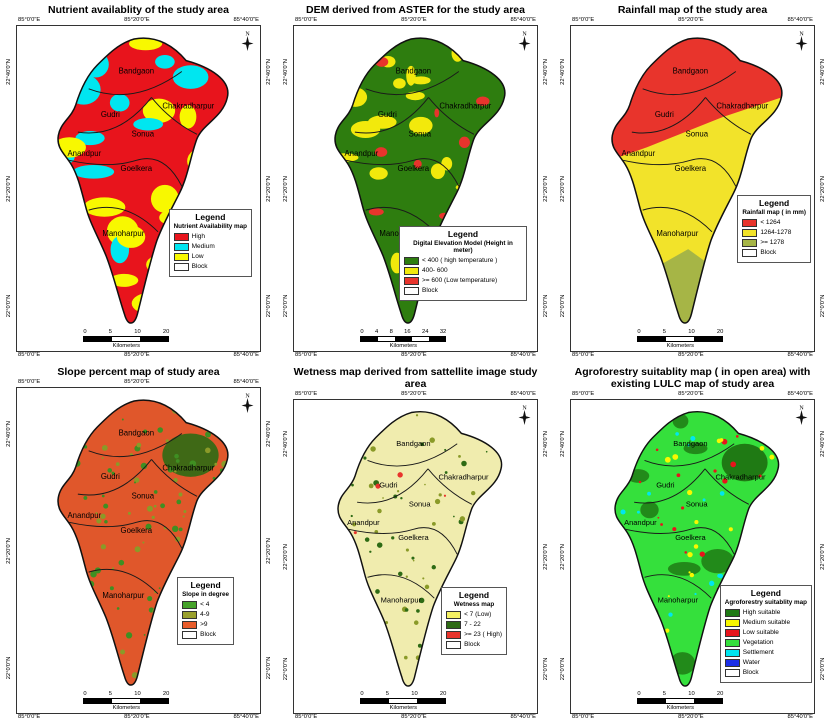  What do you see at coordinates (774, 243) in the screenshot?
I see `legend-item: >= 1278` at bounding box center [774, 243].